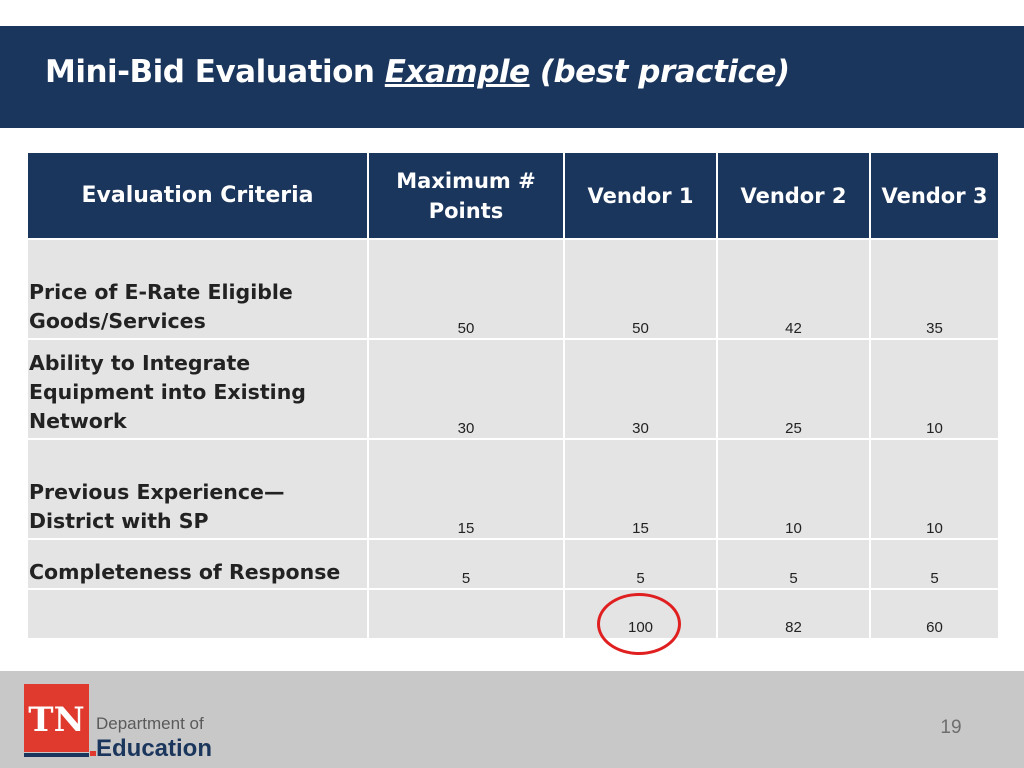 The height and width of the screenshot is (768, 1024). What do you see at coordinates (640, 289) in the screenshot?
I see `vendor-1-score: 50` at bounding box center [640, 289].